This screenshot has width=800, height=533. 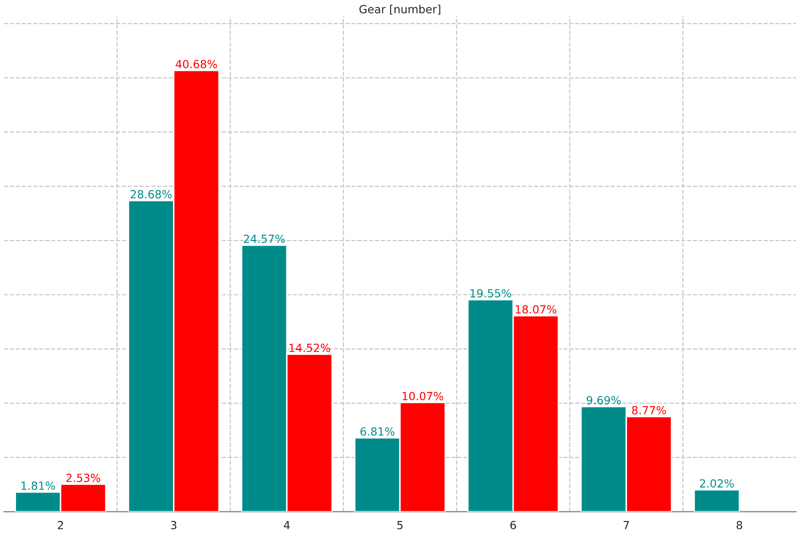 What do you see at coordinates (716, 500) in the screenshot?
I see `bar` at bounding box center [716, 500].